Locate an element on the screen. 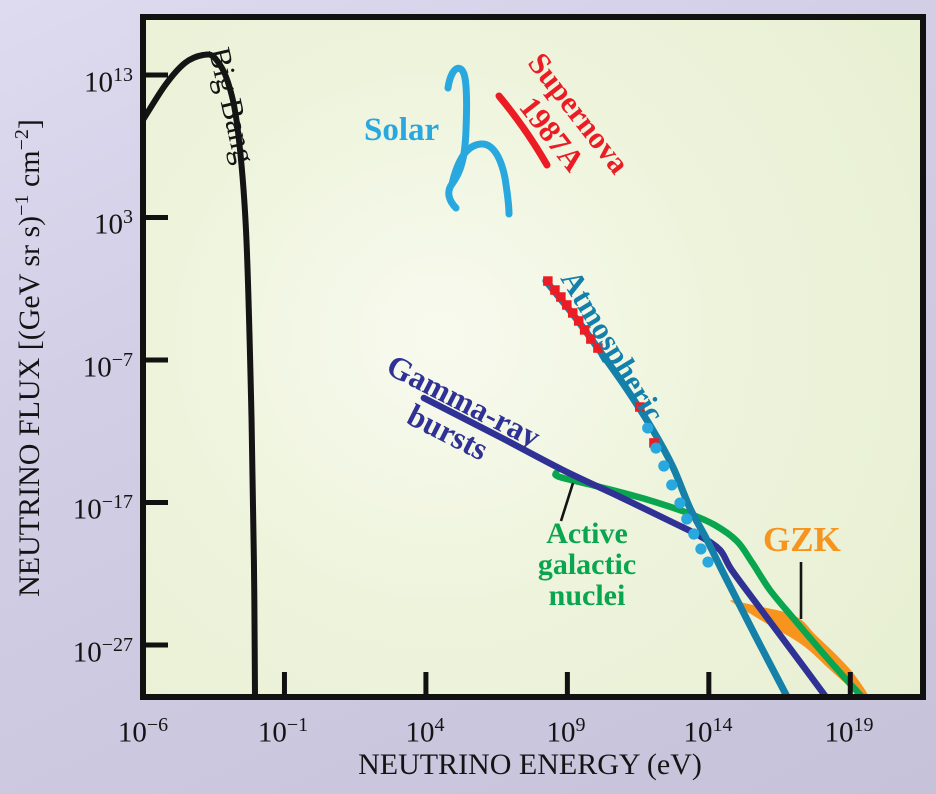  x-tick-label-1e-1: 10⁻¹ is located at coordinates (283, 731).